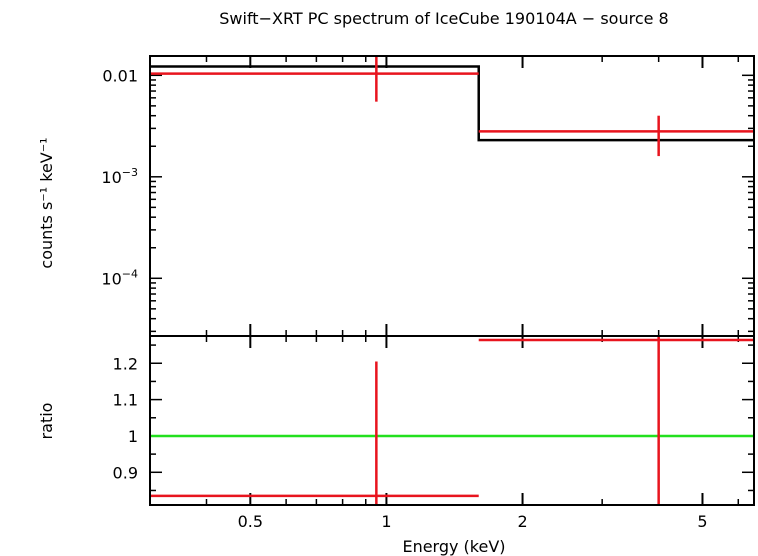 The image size is (758, 556). Describe the element at coordinates (133, 436) in the screenshot. I see `ratio-y-tick-label: 1` at that location.